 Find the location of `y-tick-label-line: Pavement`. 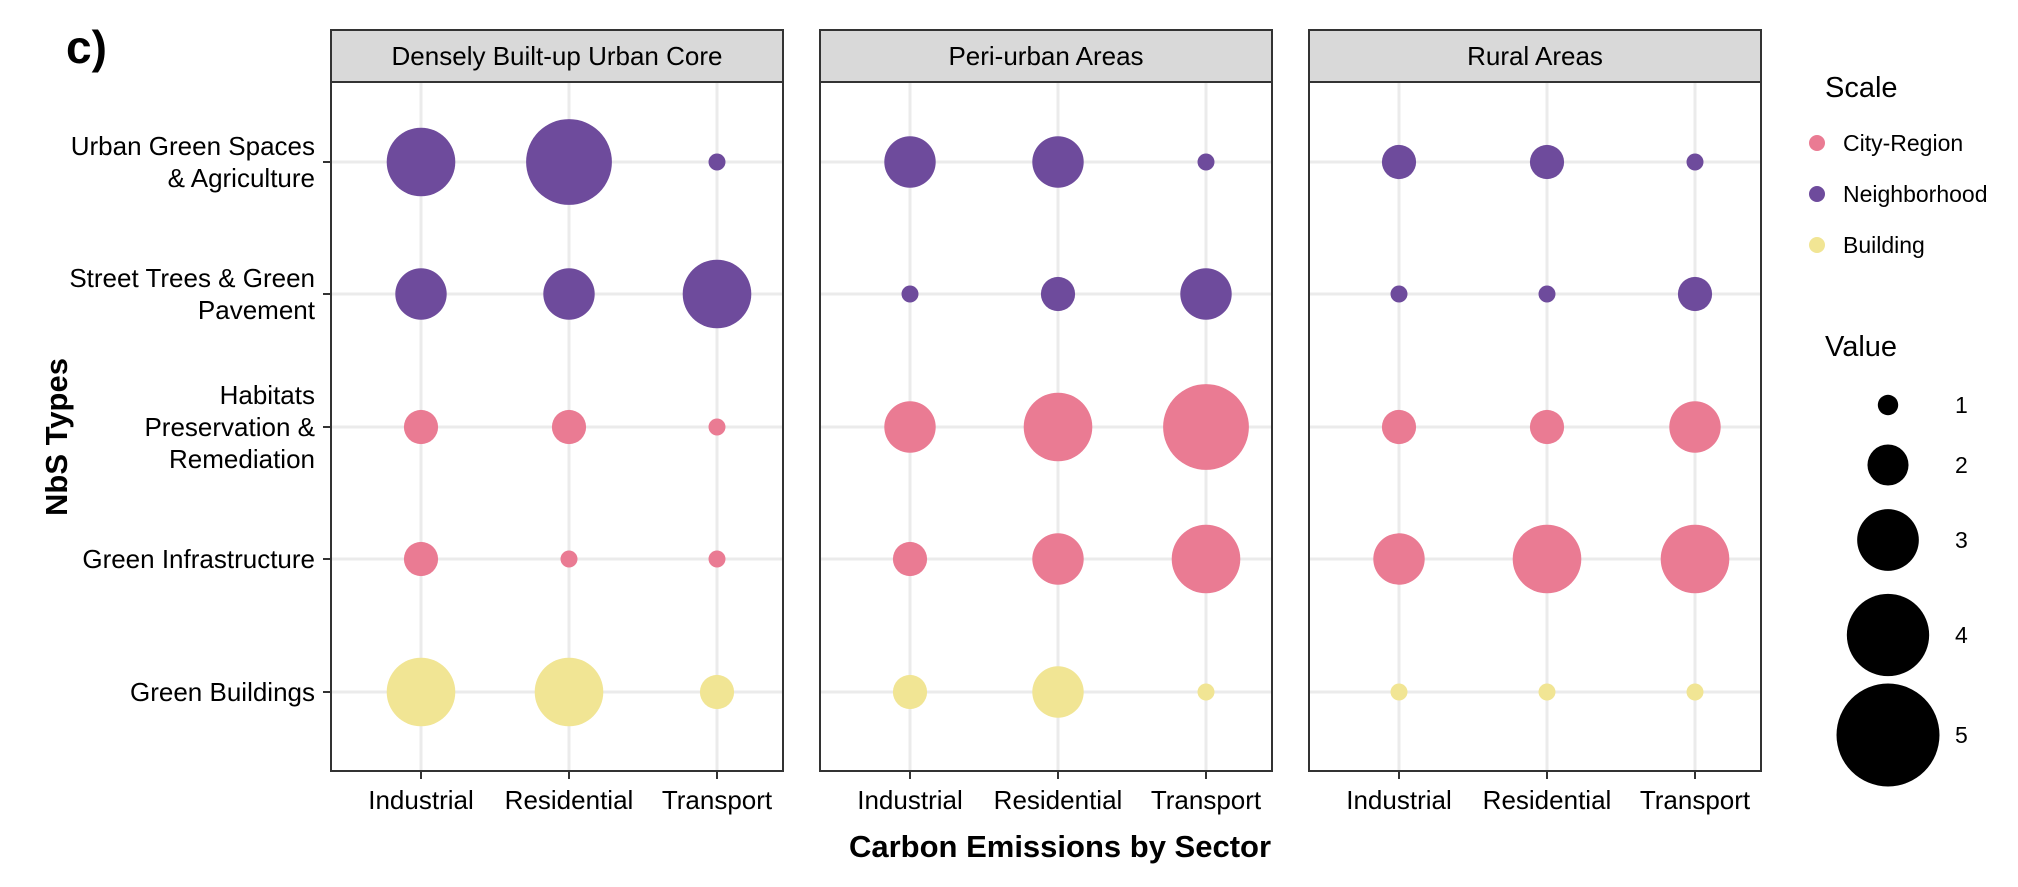

y-tick-label-line: Pavement is located at coordinates (257, 310).